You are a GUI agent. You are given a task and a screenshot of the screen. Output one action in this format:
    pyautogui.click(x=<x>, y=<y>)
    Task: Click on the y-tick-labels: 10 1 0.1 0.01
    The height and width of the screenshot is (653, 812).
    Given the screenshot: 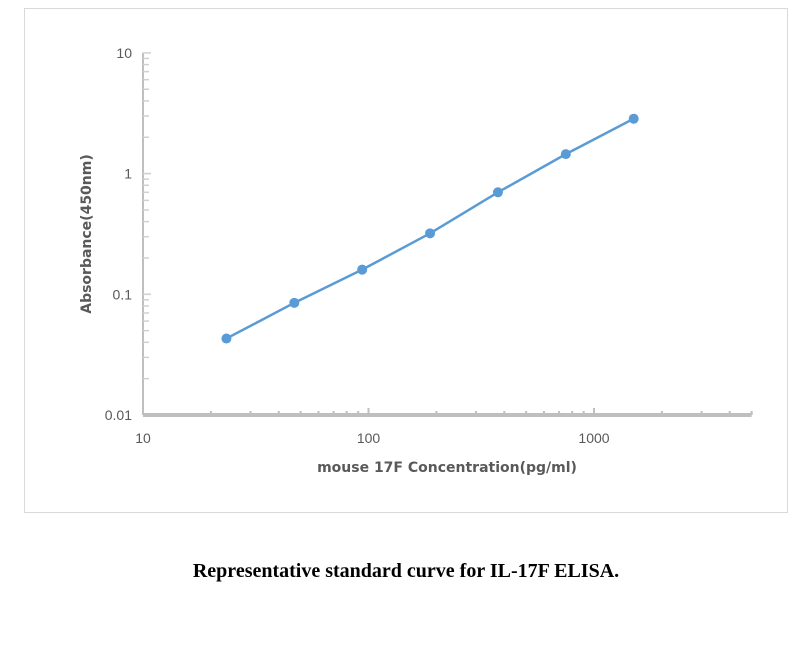 What is the action you would take?
    pyautogui.click(x=118, y=234)
    